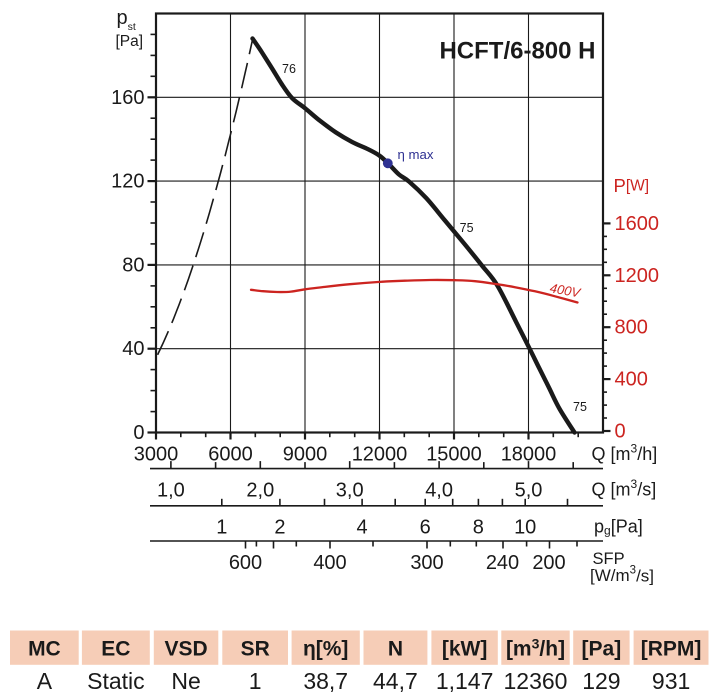  I want to click on svg-text: [m3/h], so click(535, 648).